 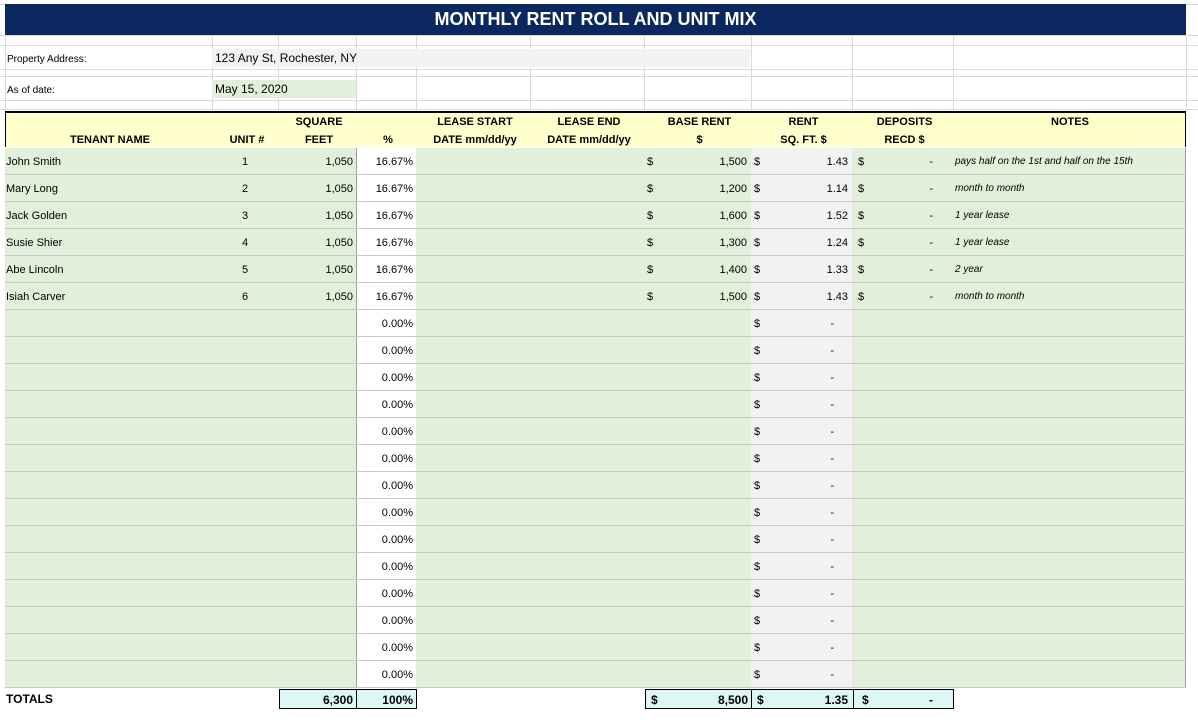 I want to click on tenant-name-cell: Abe Lincoln, so click(x=109, y=269).